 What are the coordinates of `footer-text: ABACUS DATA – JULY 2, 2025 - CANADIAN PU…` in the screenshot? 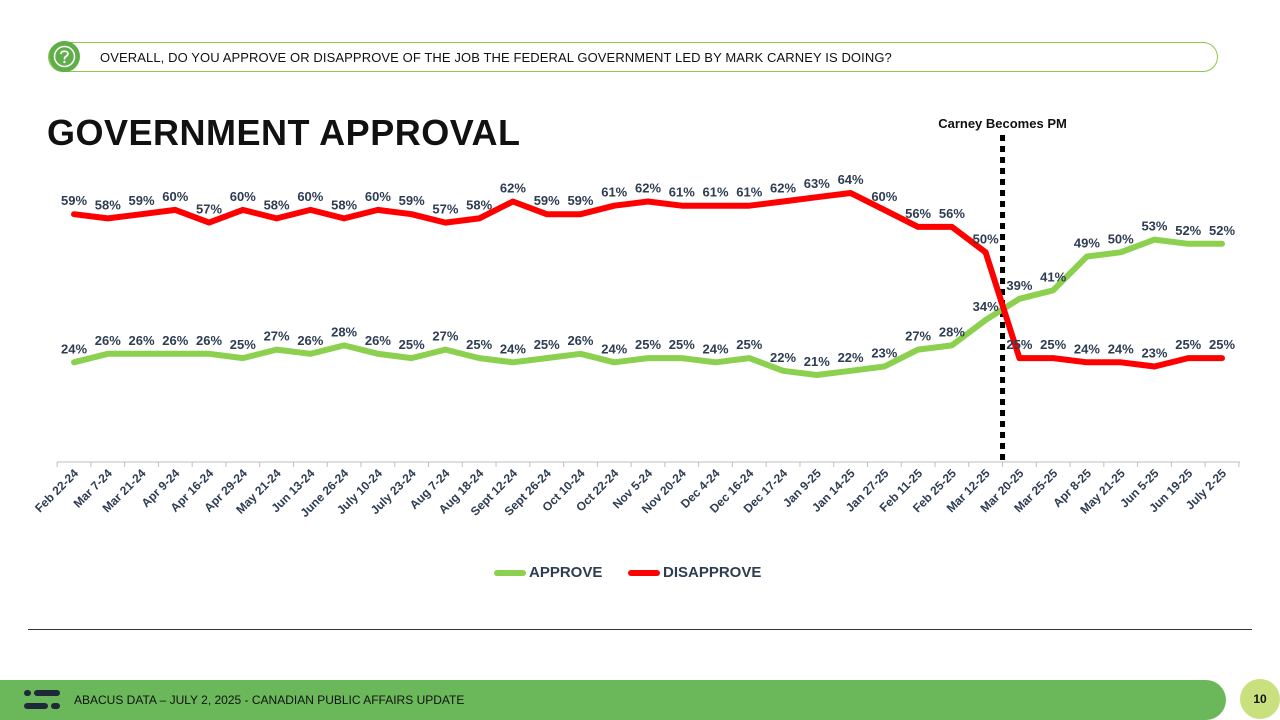 It's located at (269, 700).